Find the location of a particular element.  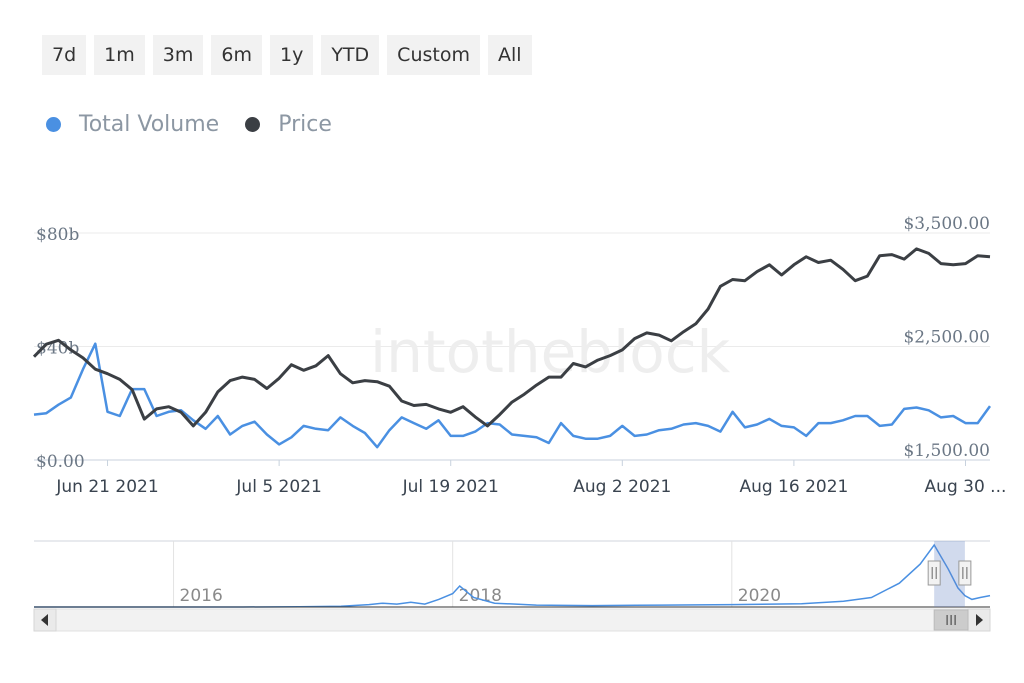

navigator-handle-left is located at coordinates (934, 573).